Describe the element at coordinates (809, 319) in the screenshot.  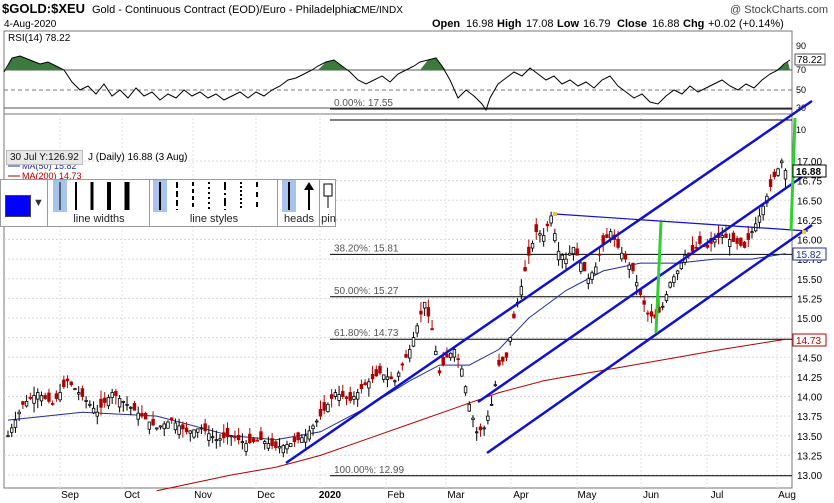
I see `price-tick-label: 15.00` at that location.